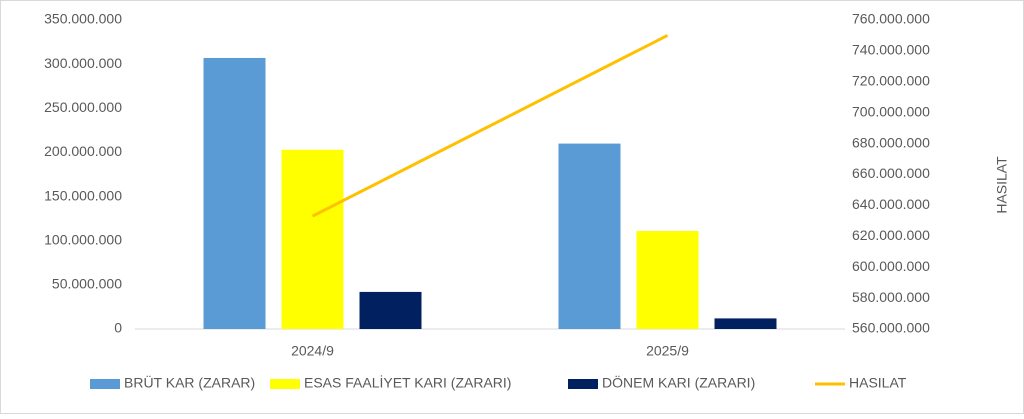 This screenshot has width=1024, height=419. What do you see at coordinates (189, 382) in the screenshot?
I see `legend-label: BRÜT KAR (ZARAR)` at bounding box center [189, 382].